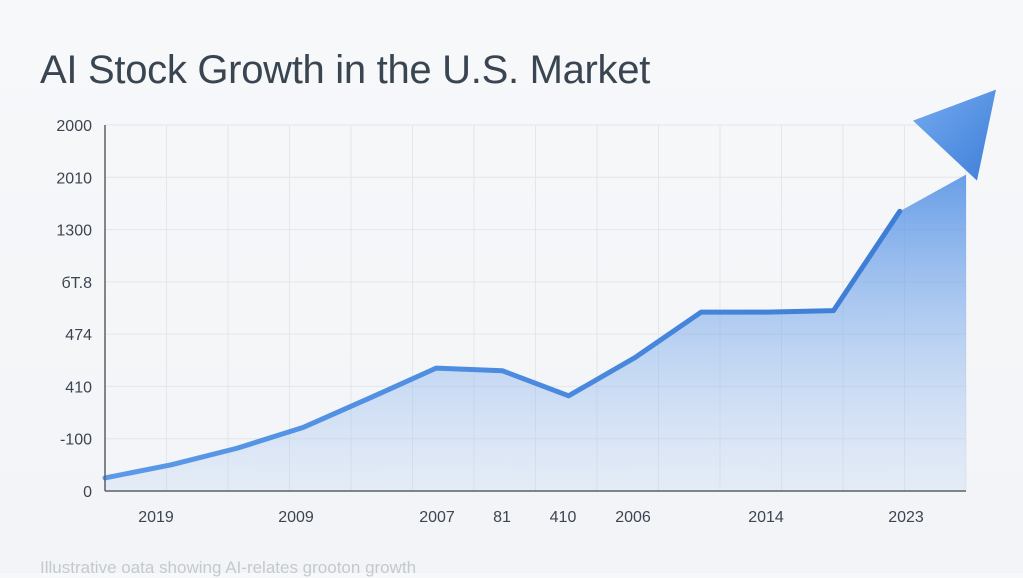  What do you see at coordinates (78, 335) in the screenshot?
I see `y-tick-label: 474` at bounding box center [78, 335].